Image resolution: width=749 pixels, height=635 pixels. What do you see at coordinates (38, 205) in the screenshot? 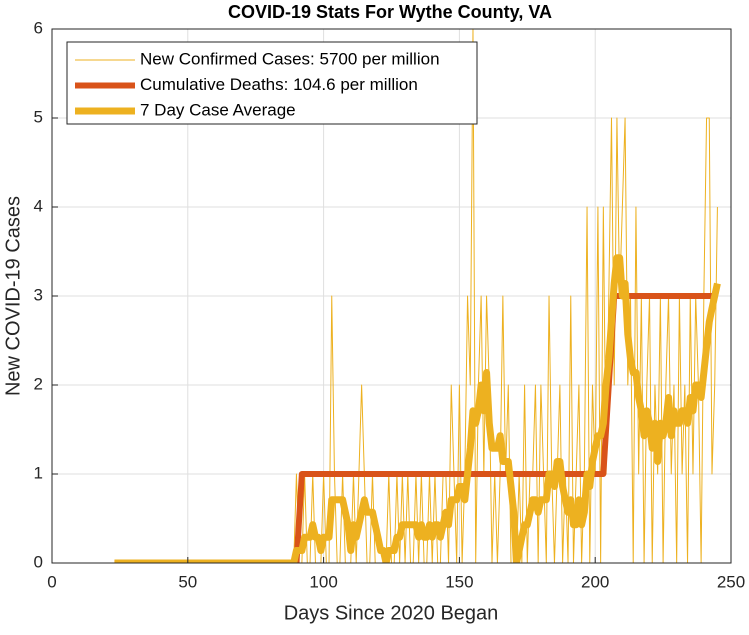
I see `y-tick-label: 4` at bounding box center [38, 205].